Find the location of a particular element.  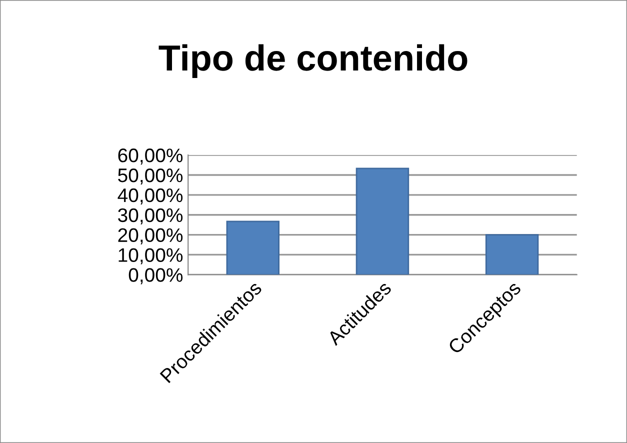

y-tick-label: 20,00% is located at coordinates (150, 236).